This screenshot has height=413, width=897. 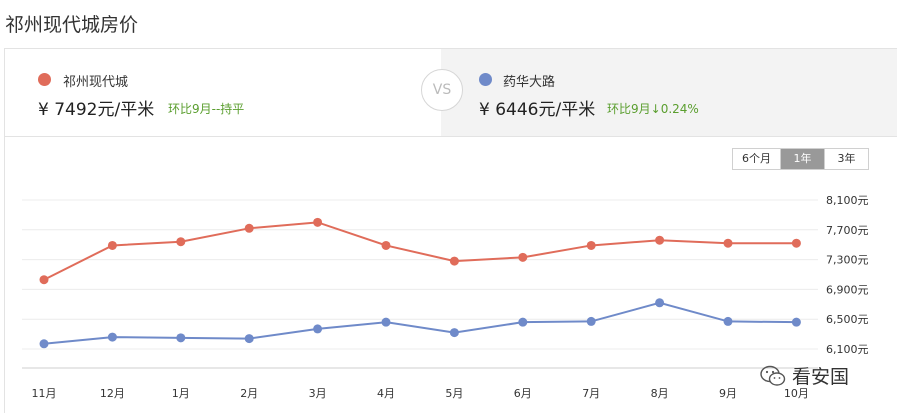 I want to click on watermark-text: 看安国, so click(x=821, y=377).